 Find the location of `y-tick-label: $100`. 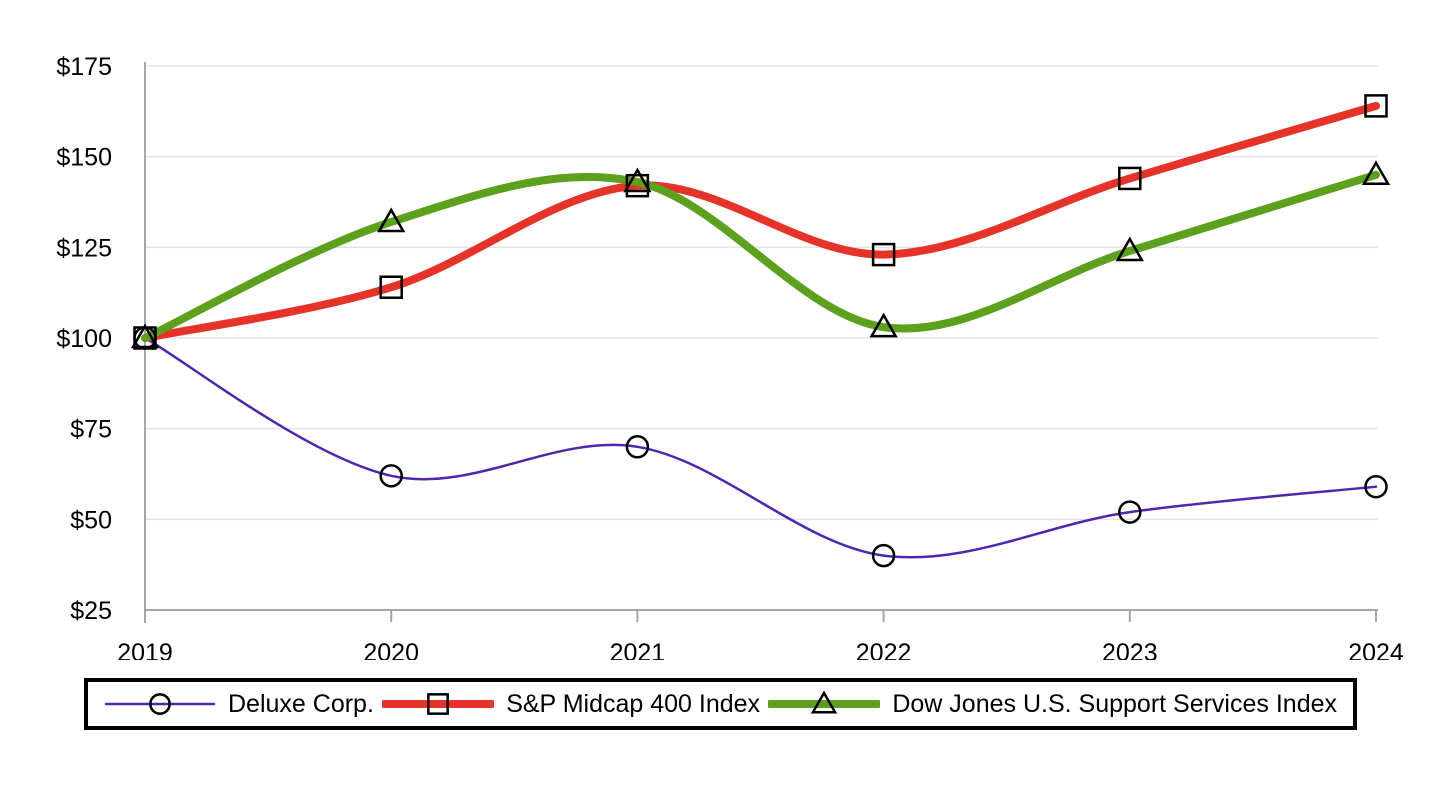

y-tick-label: $100 is located at coordinates (84, 339).